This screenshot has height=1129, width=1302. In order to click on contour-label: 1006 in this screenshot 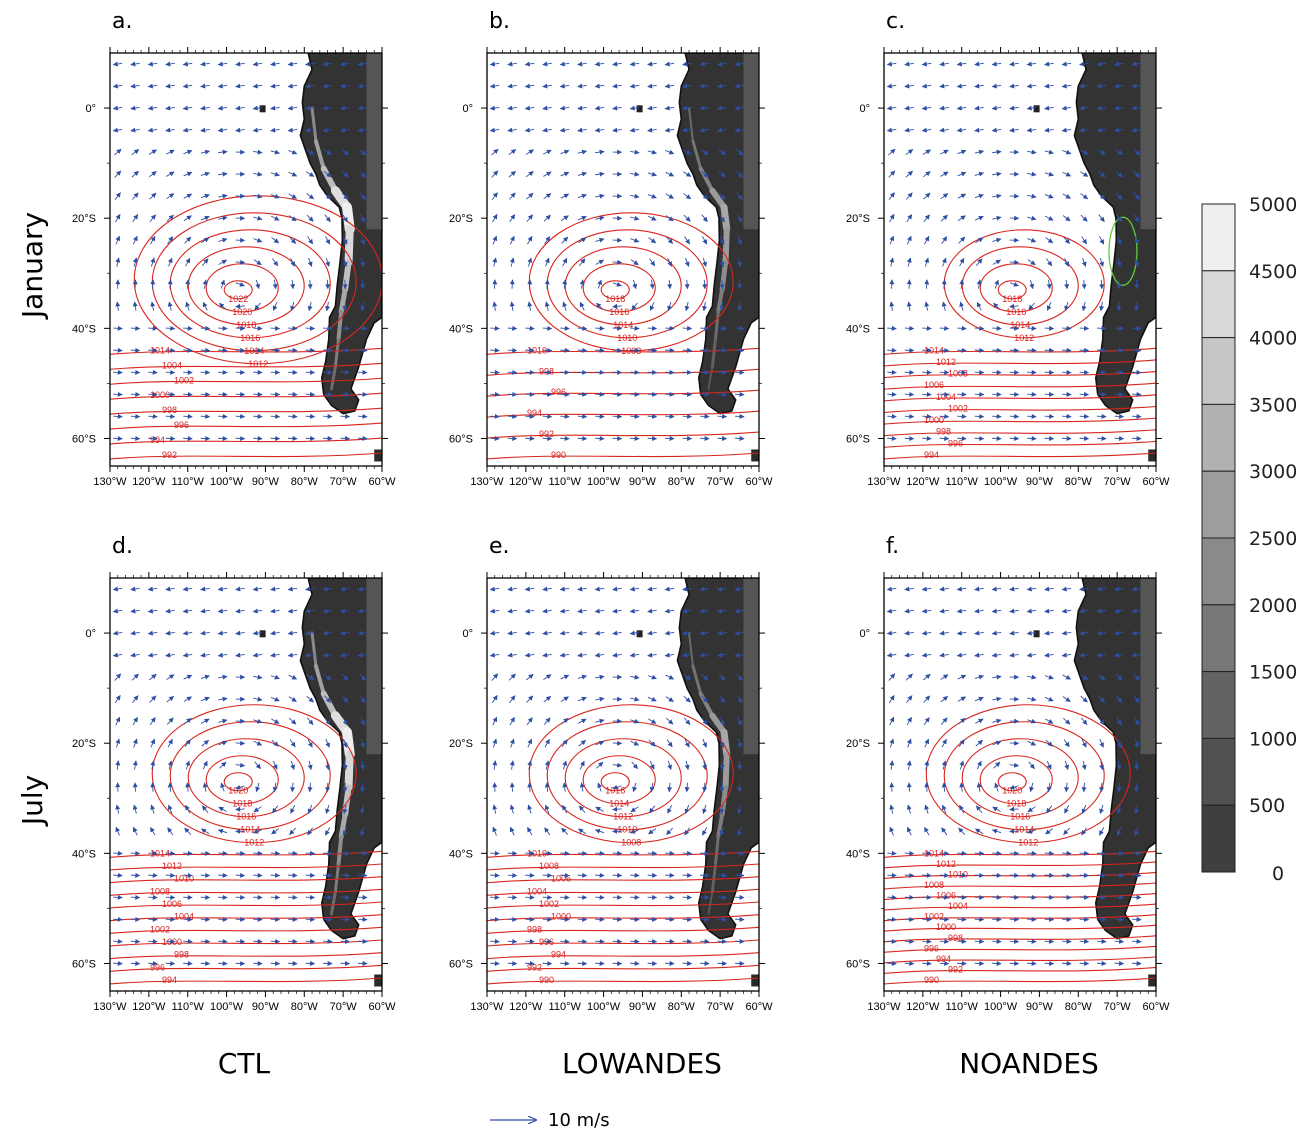, I will do `click(172, 904)`.